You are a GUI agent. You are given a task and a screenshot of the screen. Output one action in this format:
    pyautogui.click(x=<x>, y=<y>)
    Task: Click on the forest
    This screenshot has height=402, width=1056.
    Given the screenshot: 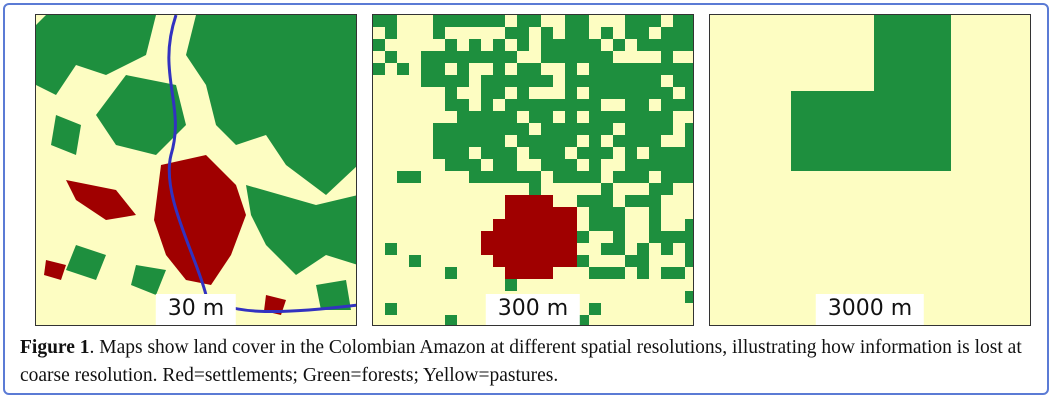 What is the action you would take?
    pyautogui.click(x=871, y=131)
    